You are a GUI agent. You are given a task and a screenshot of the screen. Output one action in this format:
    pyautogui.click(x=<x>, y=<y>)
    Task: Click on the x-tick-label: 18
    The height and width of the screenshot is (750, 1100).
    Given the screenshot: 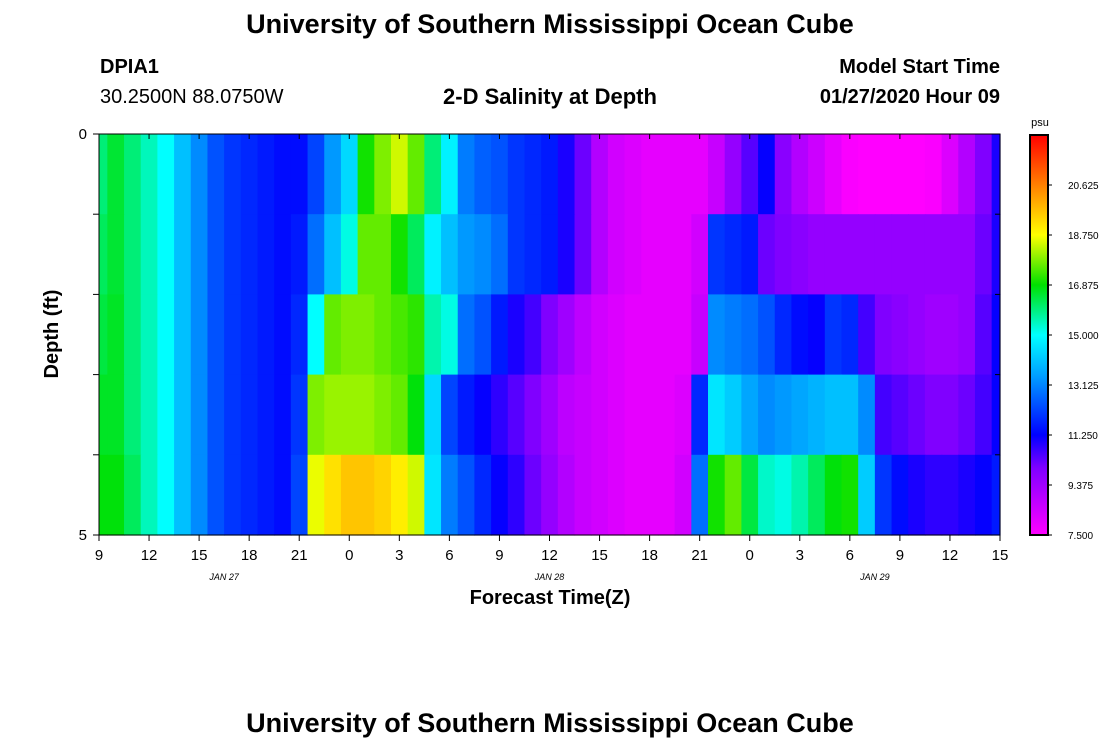 What is the action you would take?
    pyautogui.click(x=649, y=555)
    